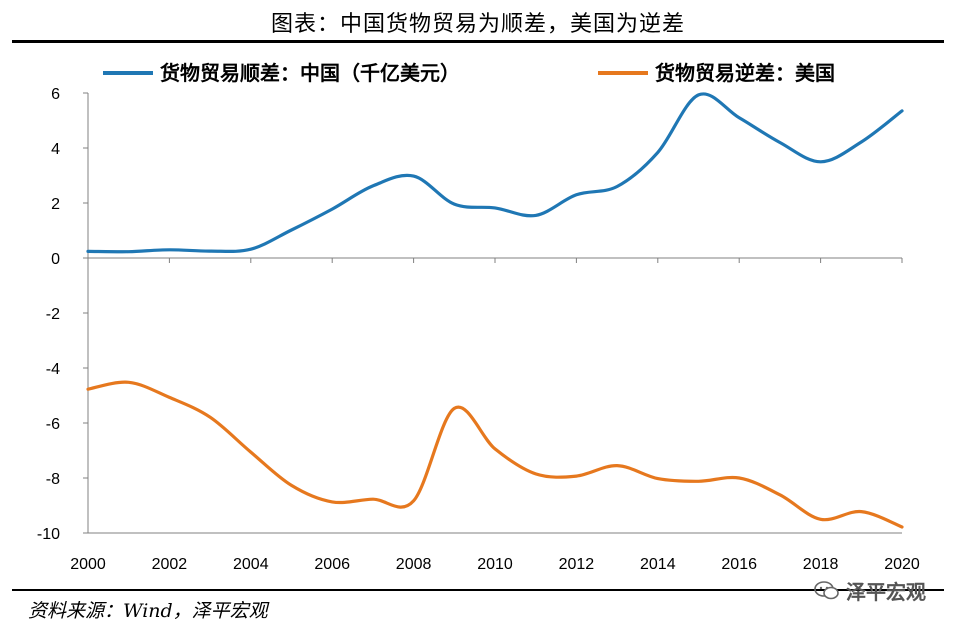  What do you see at coordinates (886, 592) in the screenshot?
I see `watermark-label: 泽平宏观` at bounding box center [886, 592].